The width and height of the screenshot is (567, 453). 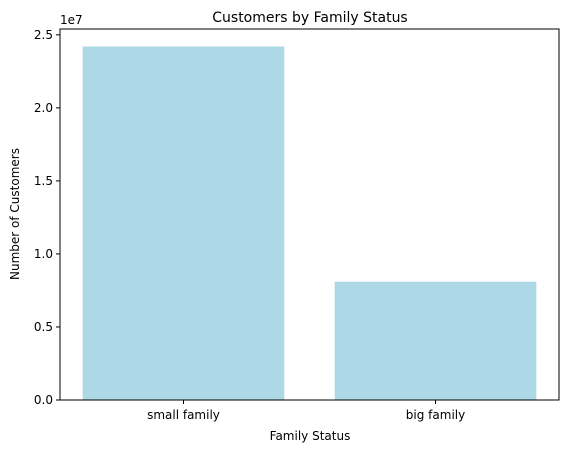 I want to click on y-tick-label: 1.5, so click(x=43, y=181).